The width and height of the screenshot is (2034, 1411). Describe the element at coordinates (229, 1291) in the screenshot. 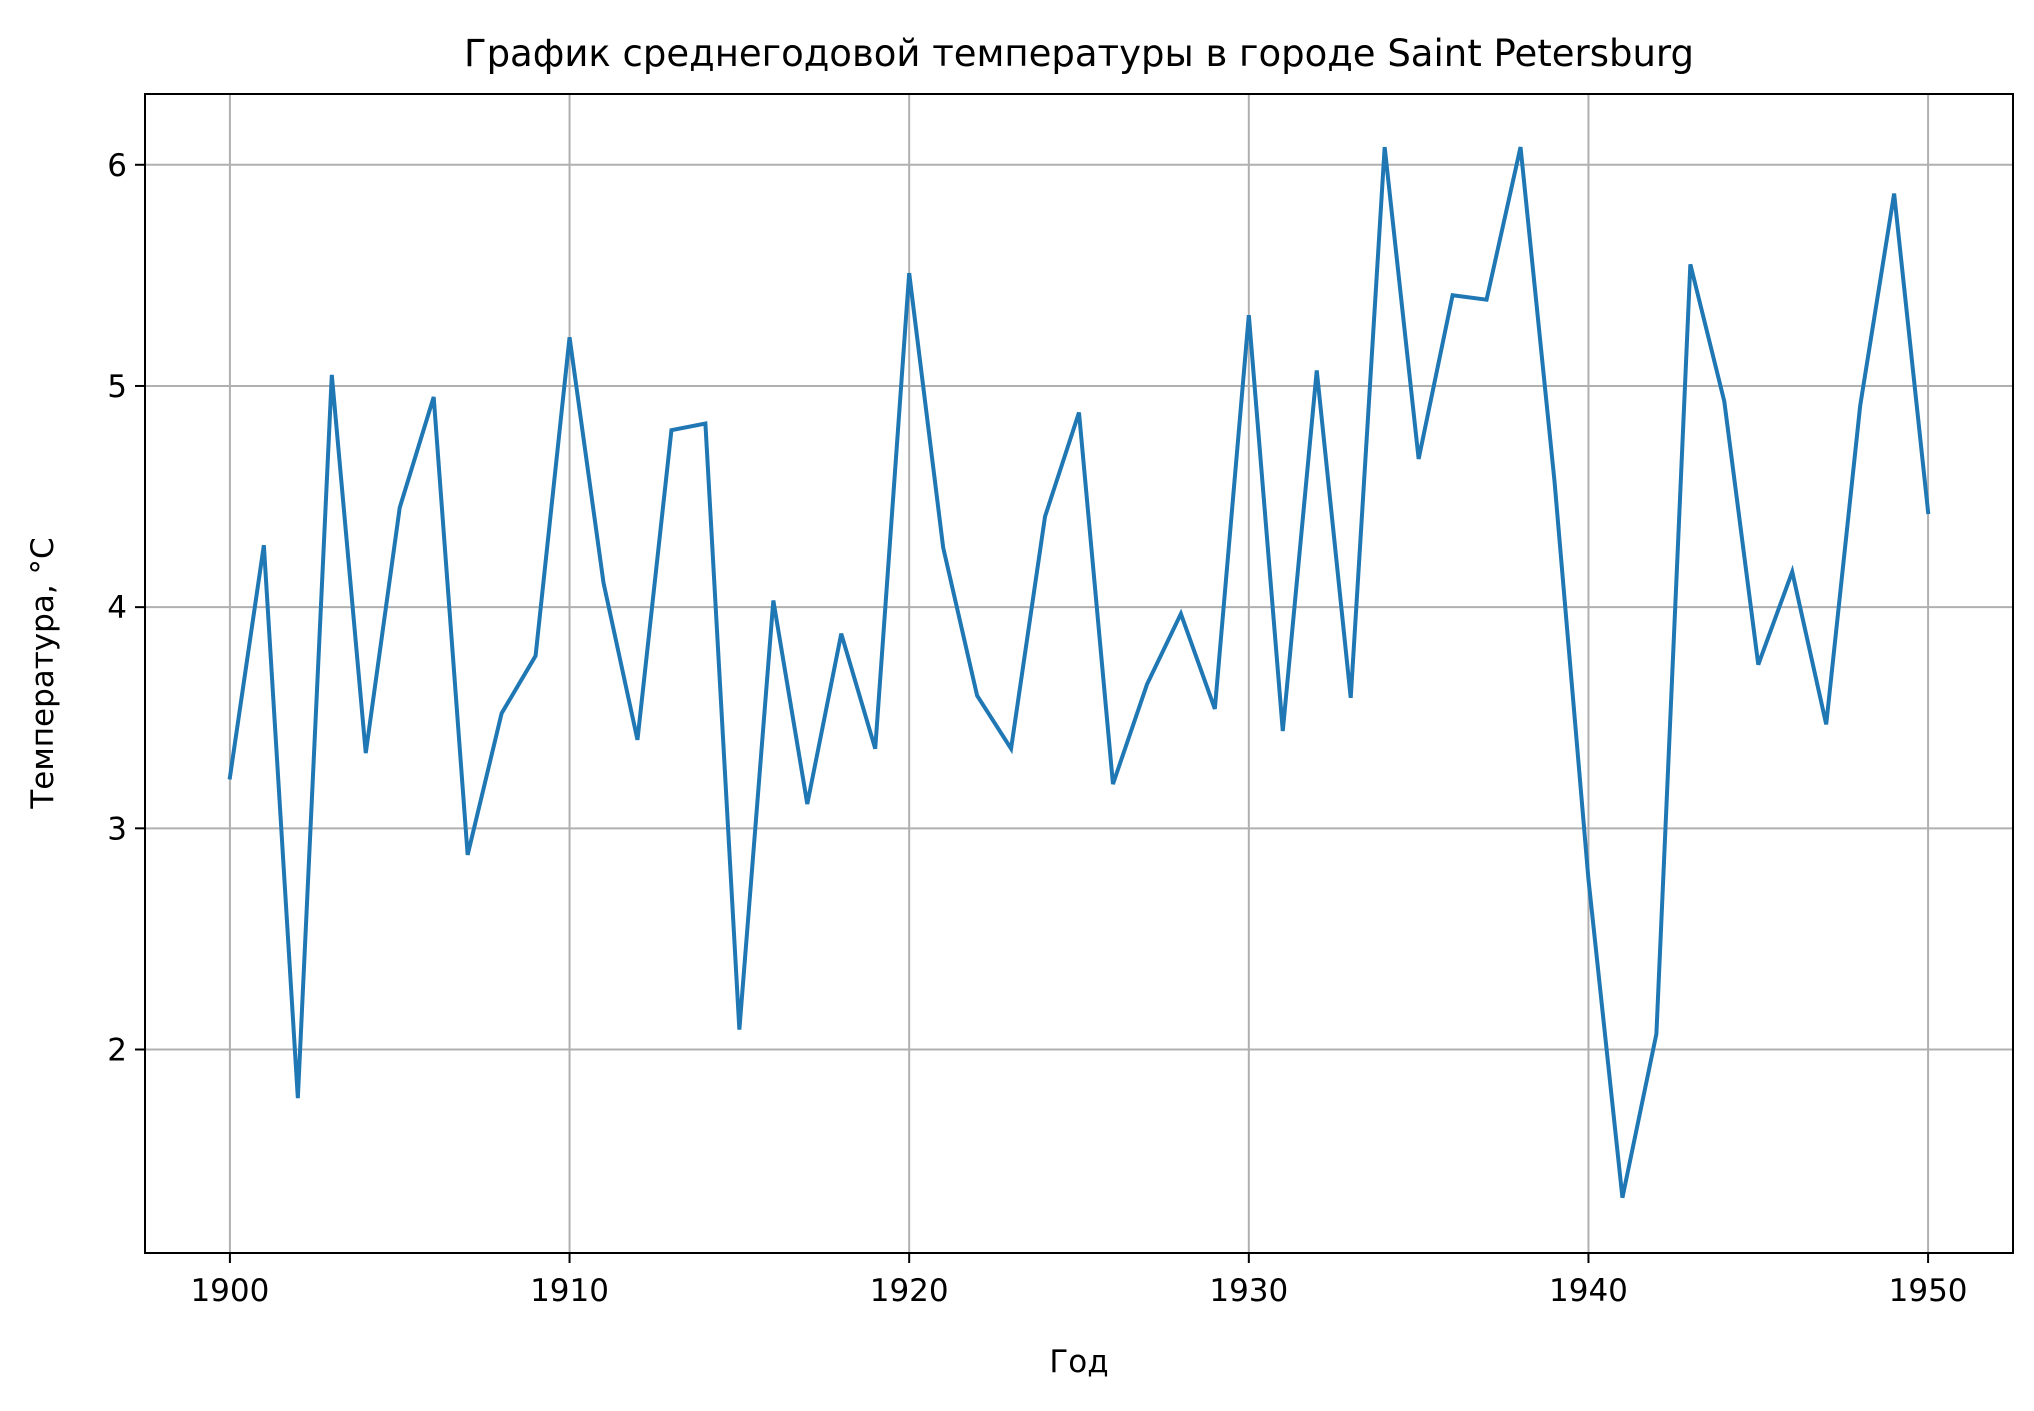

I see `x-tick-label: 1900` at that location.